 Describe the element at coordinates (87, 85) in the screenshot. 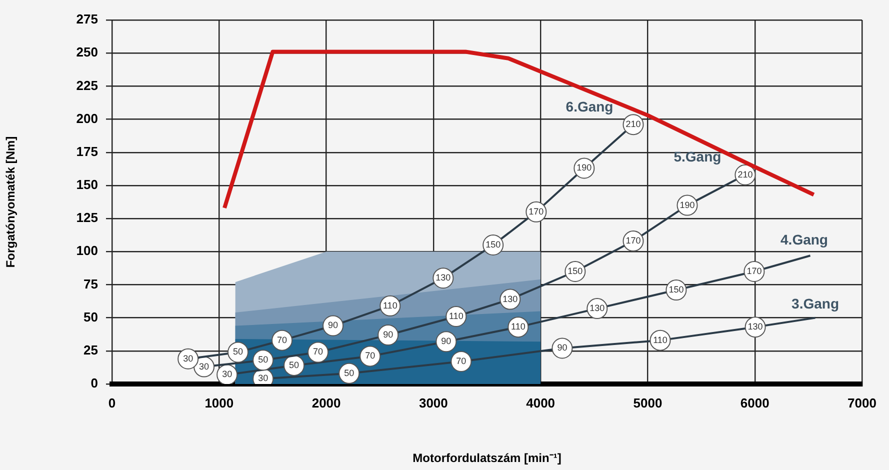

I see `y-tick-label: 225` at that location.